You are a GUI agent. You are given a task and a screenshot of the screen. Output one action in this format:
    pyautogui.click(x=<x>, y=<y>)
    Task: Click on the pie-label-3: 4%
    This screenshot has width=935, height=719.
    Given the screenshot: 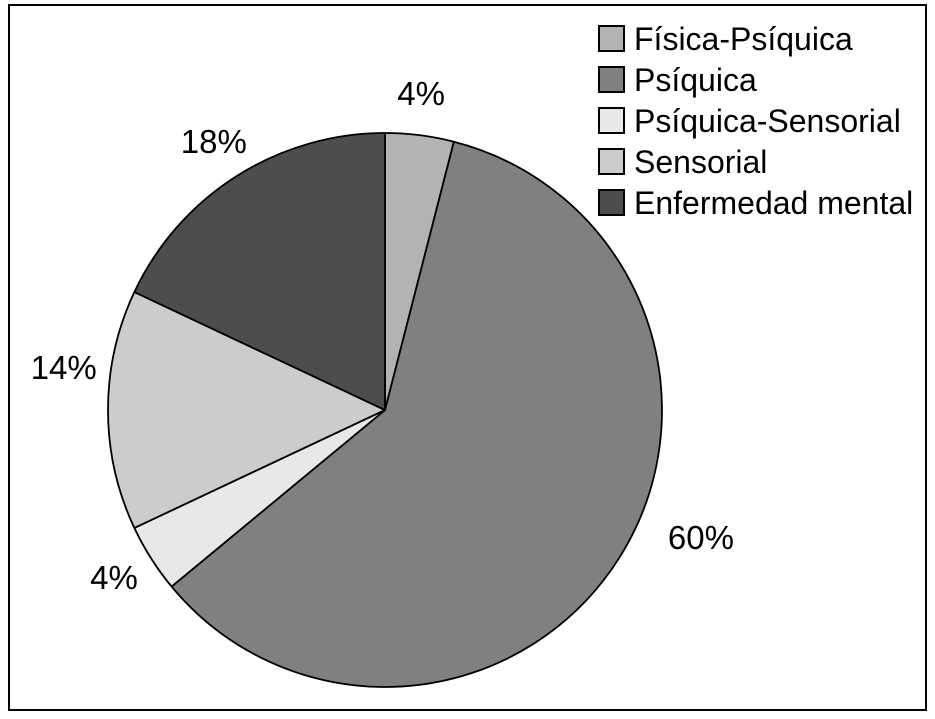 What is the action you would take?
    pyautogui.click(x=114, y=577)
    